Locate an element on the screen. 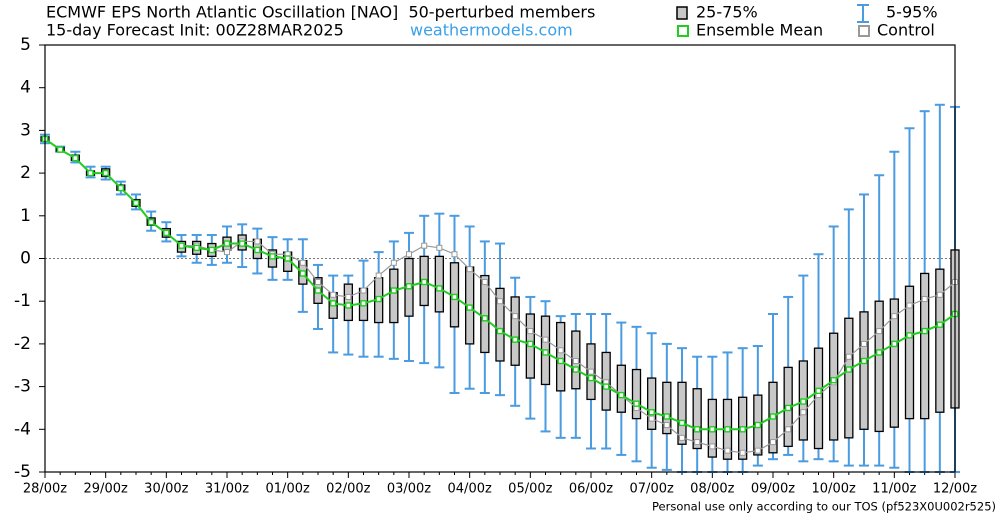 This screenshot has width=1000, height=516. x-tick-label: 03/00z is located at coordinates (409, 489).